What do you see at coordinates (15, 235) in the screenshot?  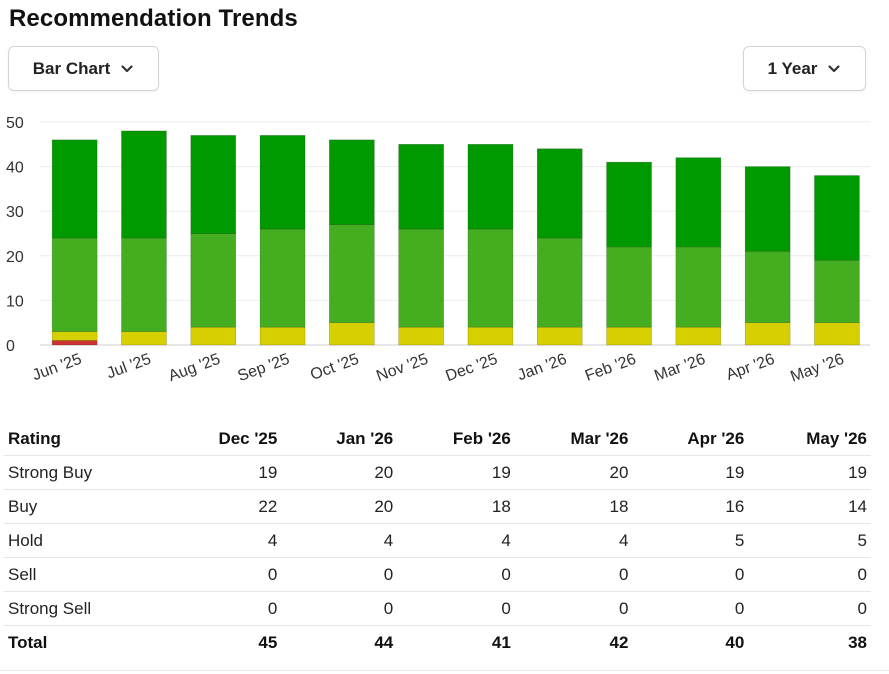 I see `y-axis: 0 10 20 30 40 50` at bounding box center [15, 235].